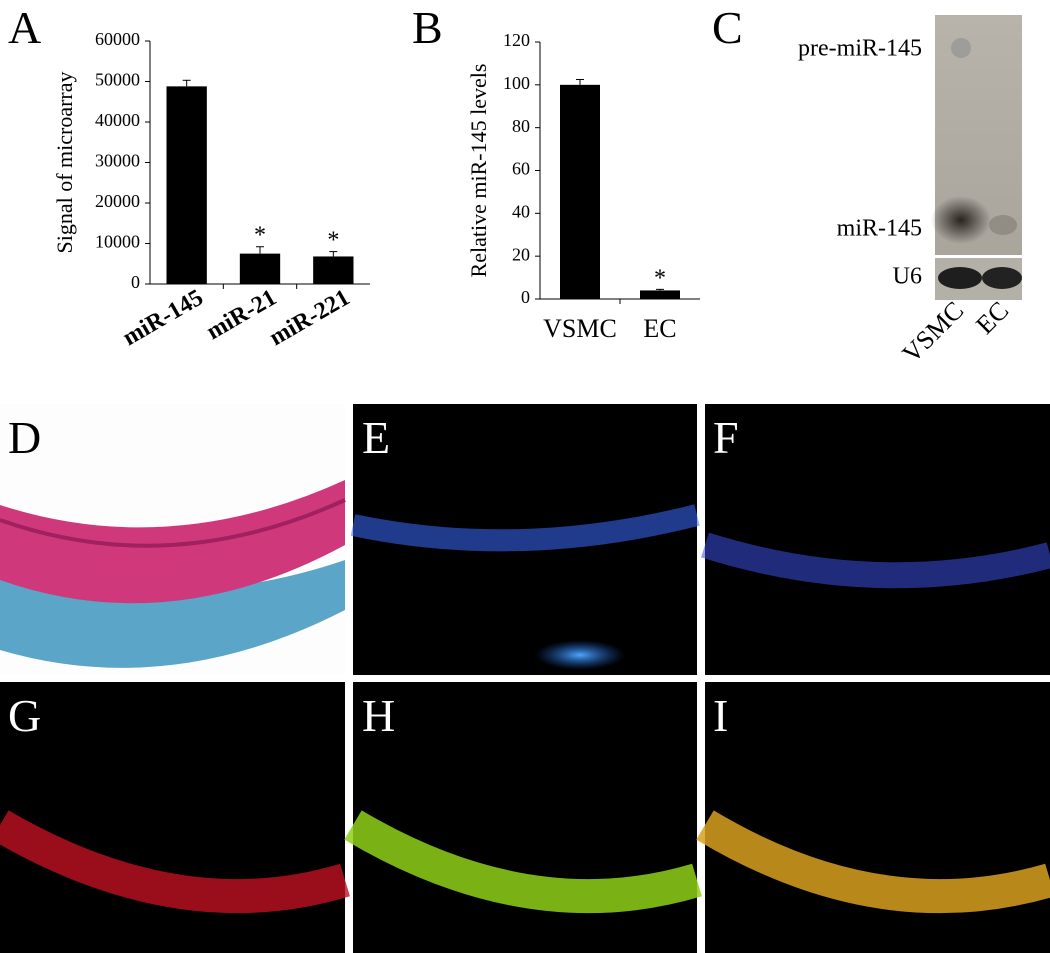 The width and height of the screenshot is (1050, 953). Describe the element at coordinates (64, 162) in the screenshot. I see `y-axis-label: Signal of microarray` at that location.